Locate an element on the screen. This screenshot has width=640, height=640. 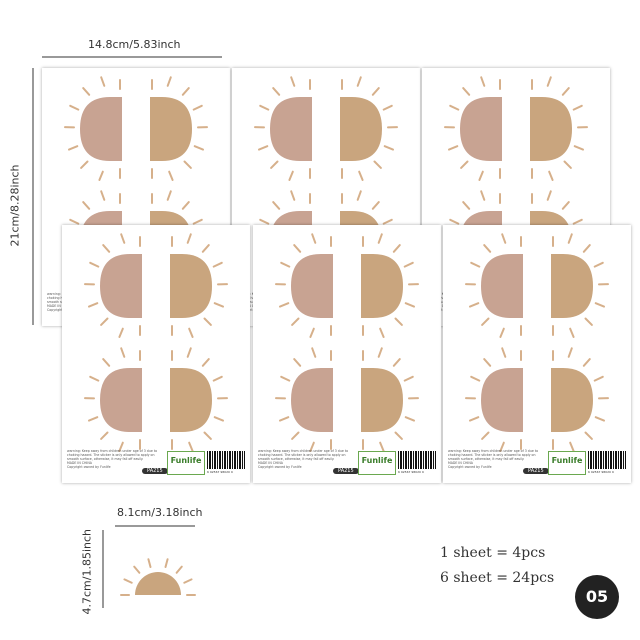
sheet-height-label: 21cm/8.28inch is located at coordinates (15, 205).